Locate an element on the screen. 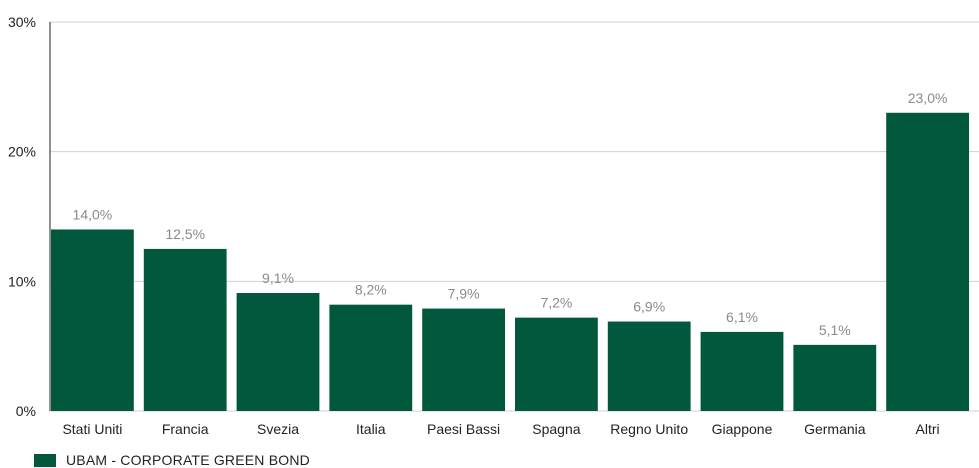 The width and height of the screenshot is (979, 468). category-label: Paesi Bassi is located at coordinates (463, 429).